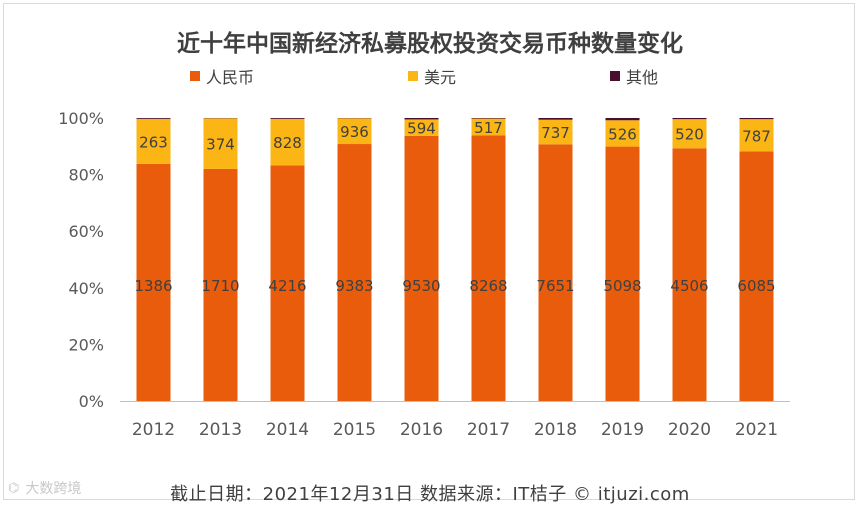  Describe the element at coordinates (488, 430) in the screenshot. I see `x-tick-label: 2017` at that location.